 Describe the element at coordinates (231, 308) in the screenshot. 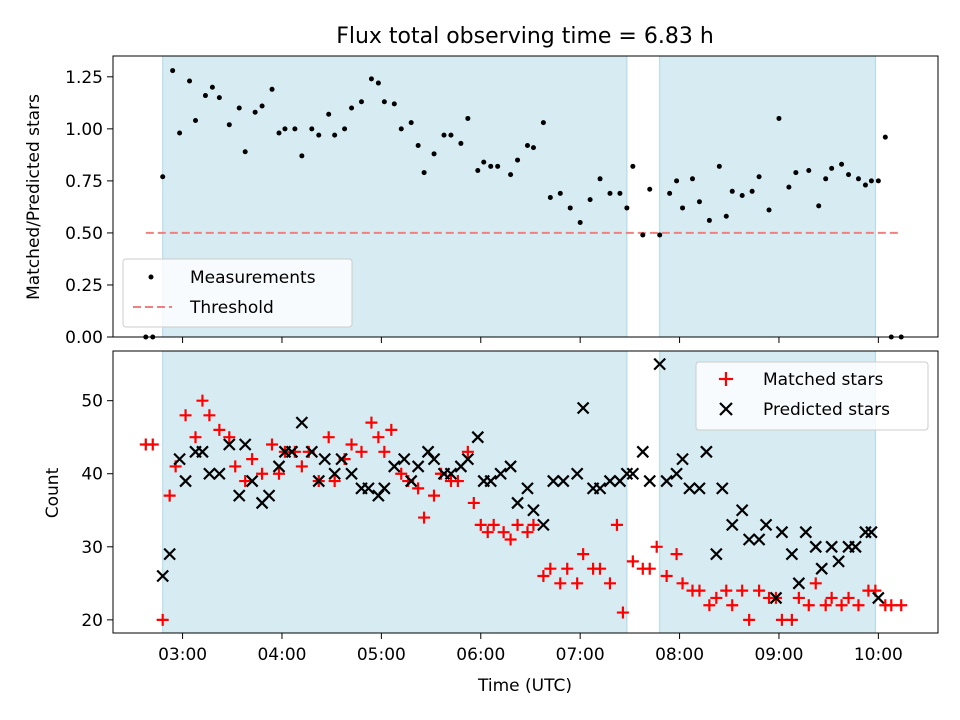

I see `legend-threshold-label: Threshold` at that location.